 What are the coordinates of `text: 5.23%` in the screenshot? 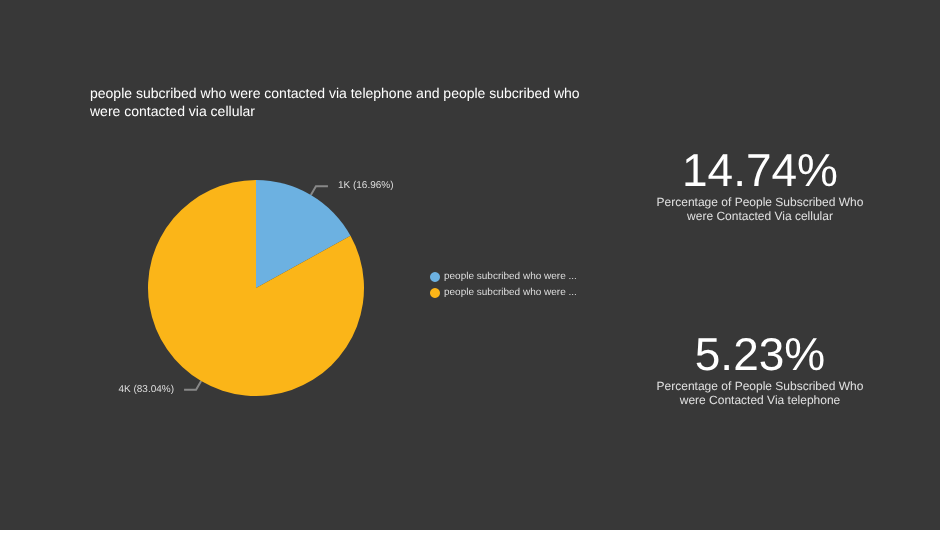 It's located at (760, 354).